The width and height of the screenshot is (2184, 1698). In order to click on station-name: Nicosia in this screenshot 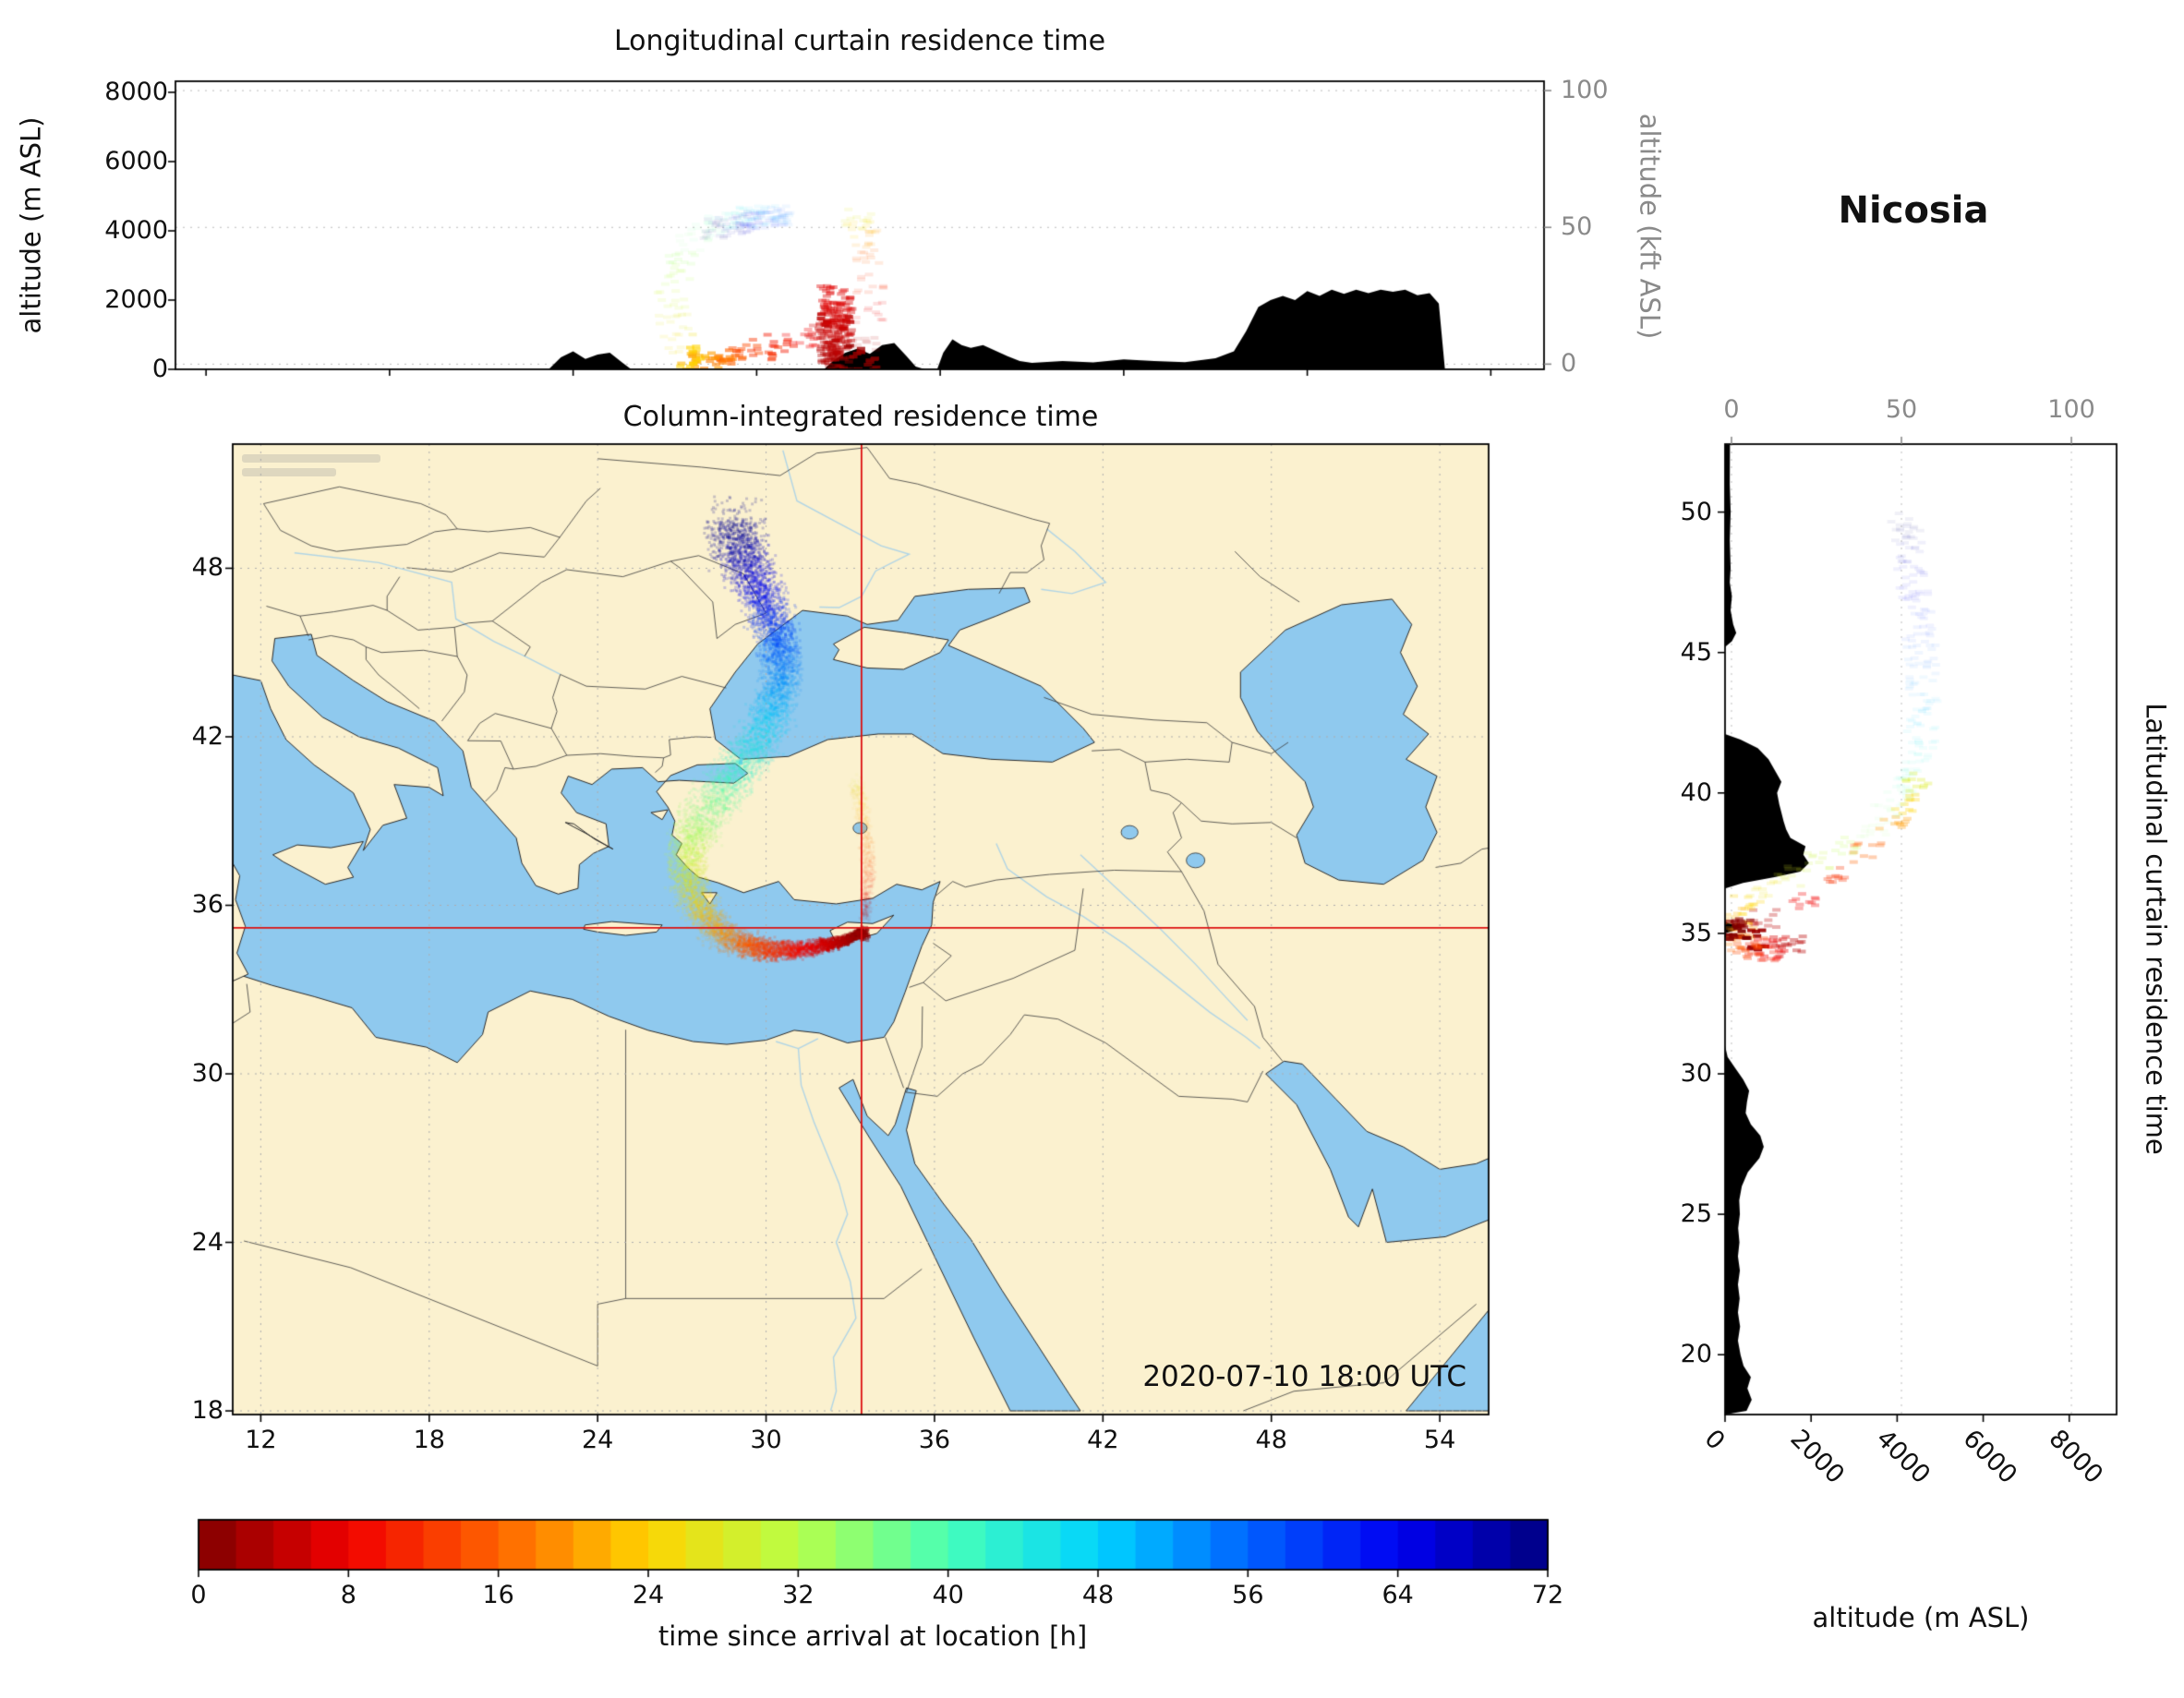, I will do `click(1913, 210)`.